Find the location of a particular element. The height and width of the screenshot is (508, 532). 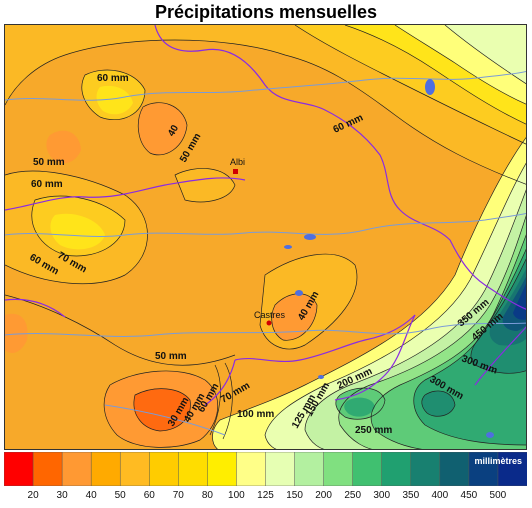

map-title: Précipitations mensuelles is located at coordinates (266, 12).